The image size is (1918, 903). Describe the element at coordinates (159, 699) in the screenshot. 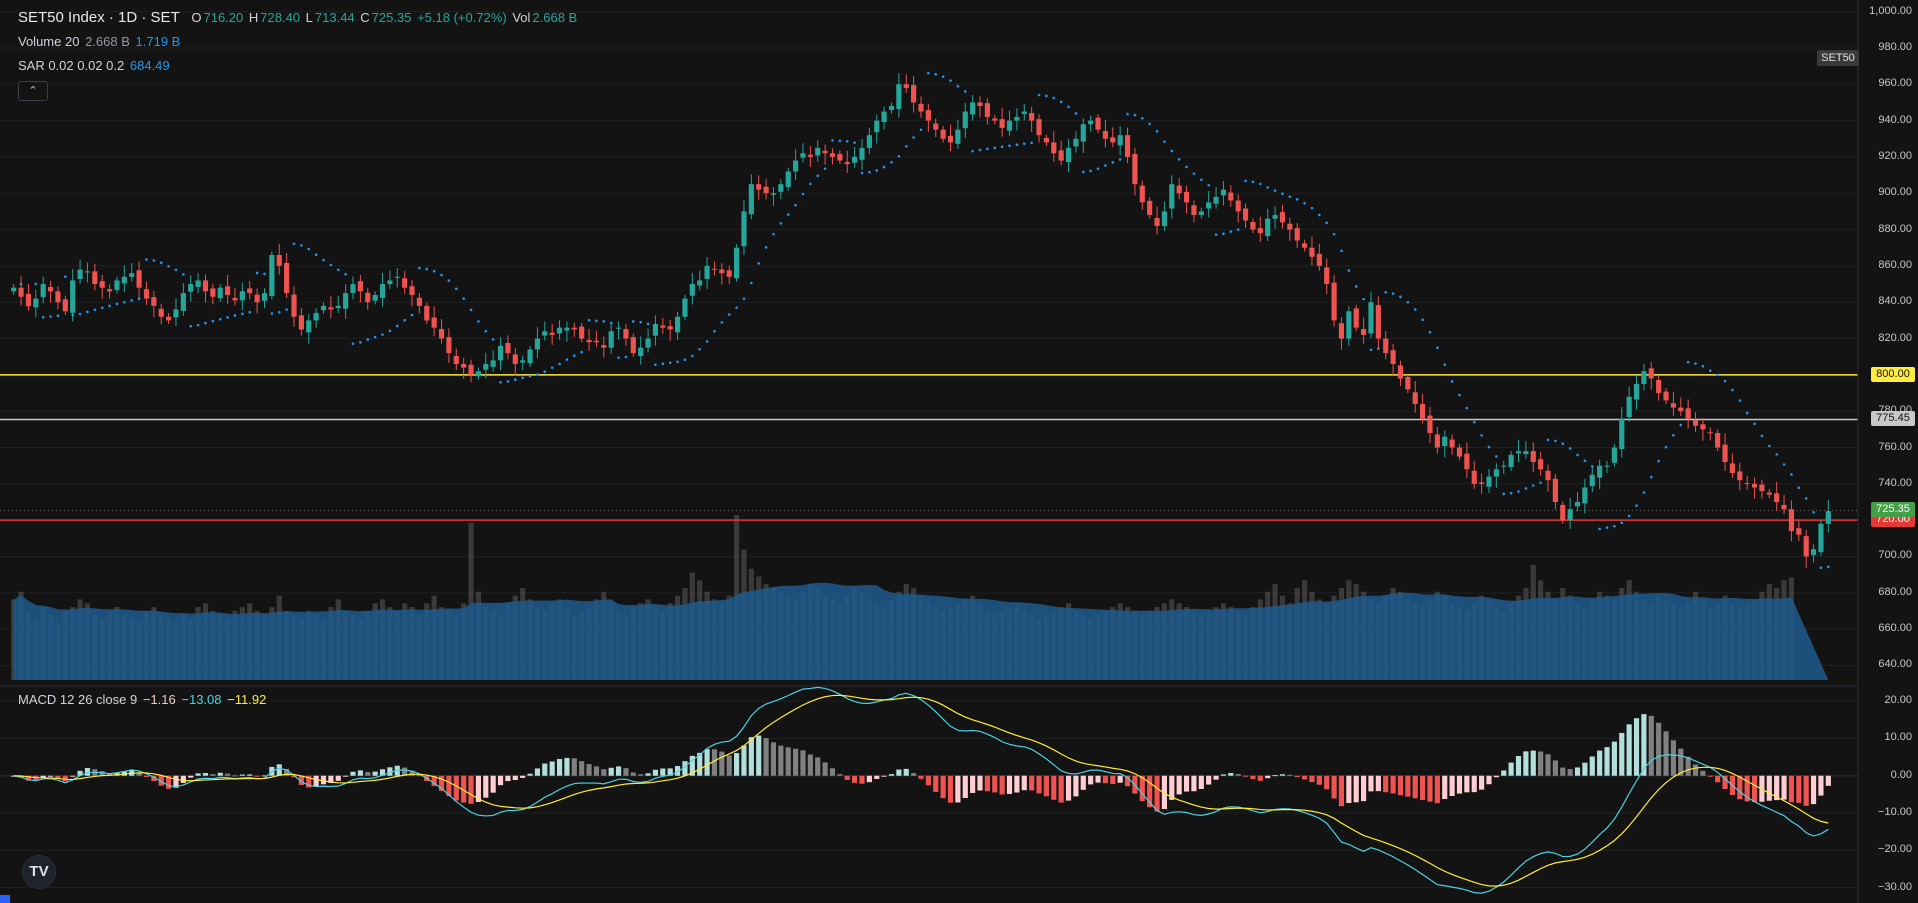

I see `macd-hist-value: −1.16` at that location.